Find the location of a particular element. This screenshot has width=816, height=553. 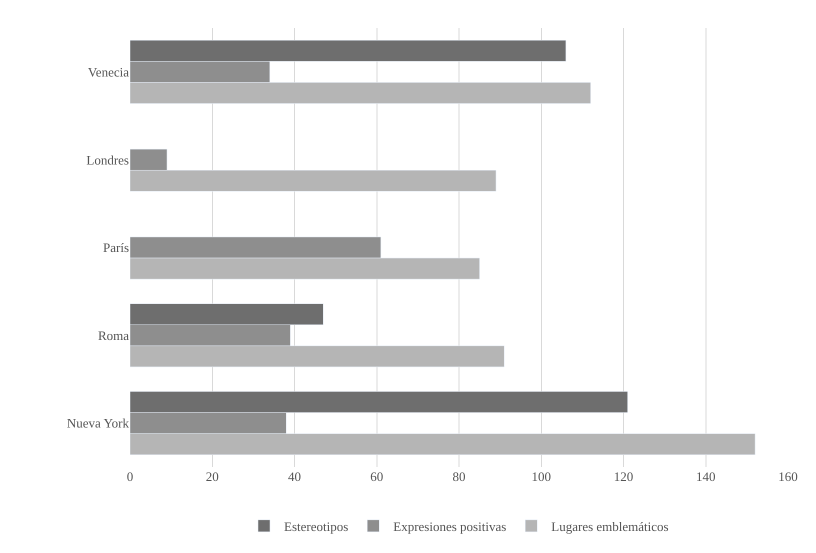

y-tick-label: Roma is located at coordinates (114, 335).